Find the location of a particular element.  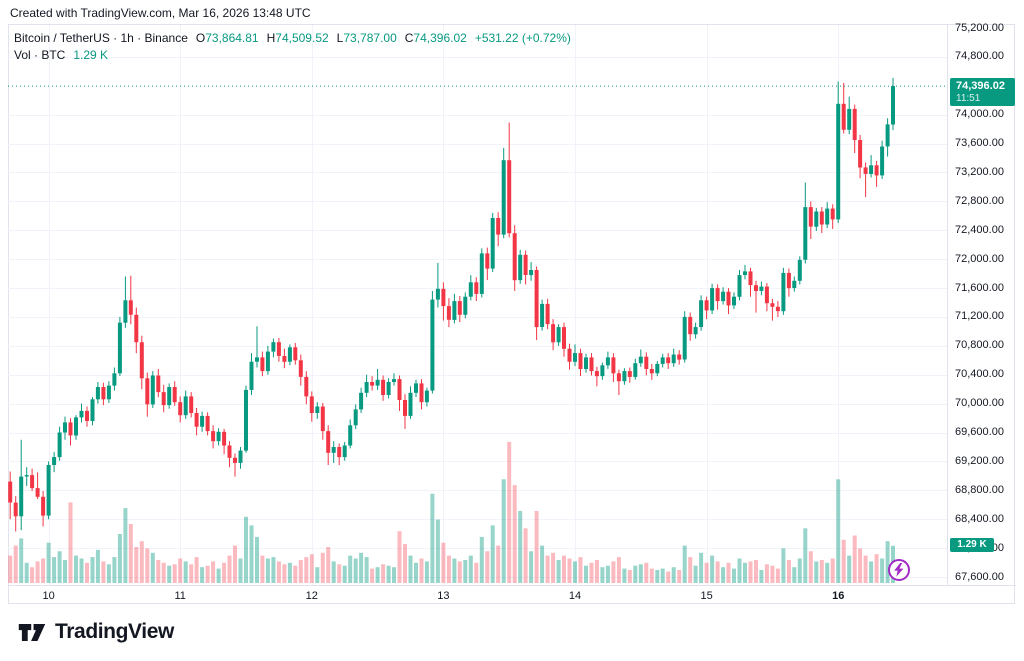

close-label: C is located at coordinates (409, 38).